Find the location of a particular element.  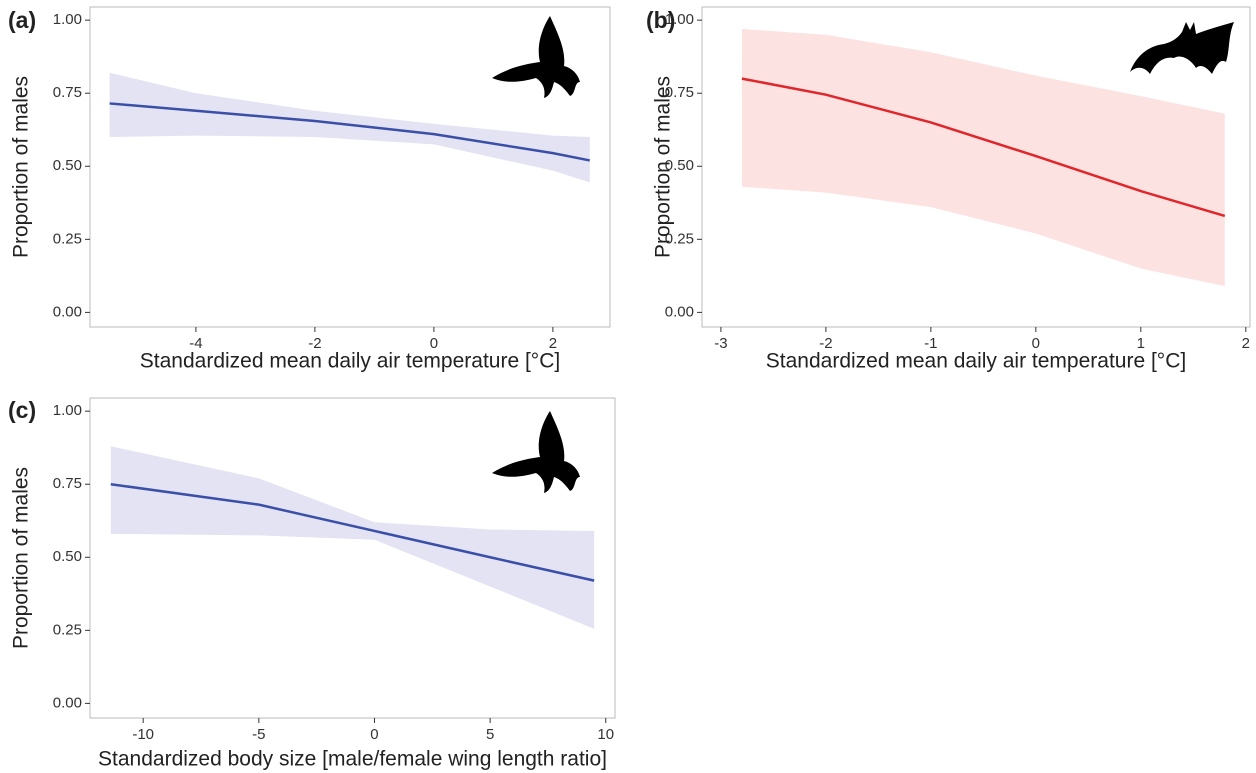

x-tick-label: 10 is located at coordinates (605, 734).